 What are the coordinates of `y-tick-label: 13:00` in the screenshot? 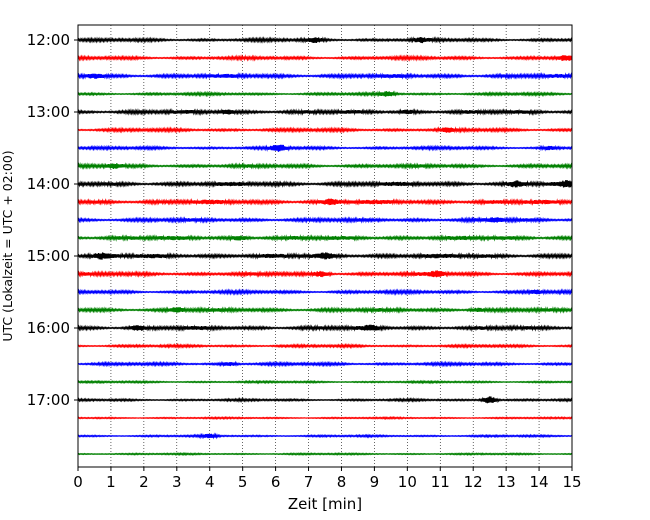 It's located at (48, 112).